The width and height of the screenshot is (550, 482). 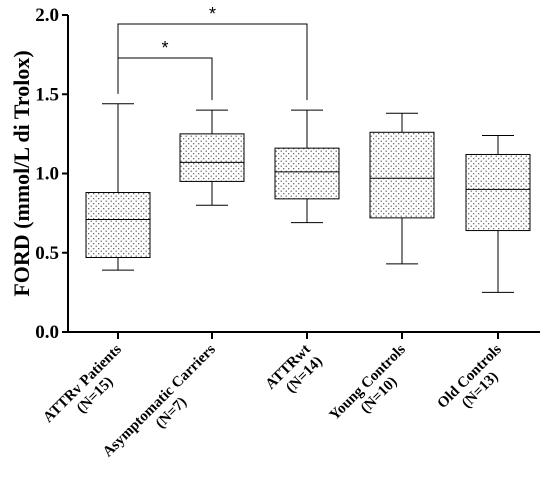 What do you see at coordinates (21, 173) in the screenshot?
I see `y-axis-label: FORD (mmol/L di Trolox)` at bounding box center [21, 173].